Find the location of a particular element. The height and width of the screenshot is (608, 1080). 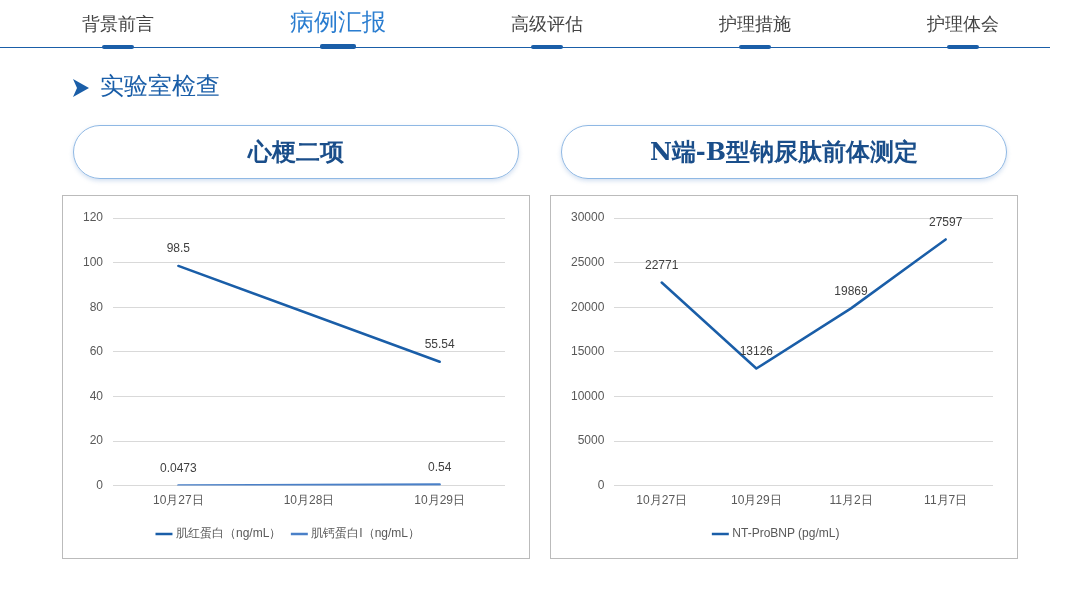

legend-label: NT-ProBNP (pg/mL) is located at coordinates (786, 533).